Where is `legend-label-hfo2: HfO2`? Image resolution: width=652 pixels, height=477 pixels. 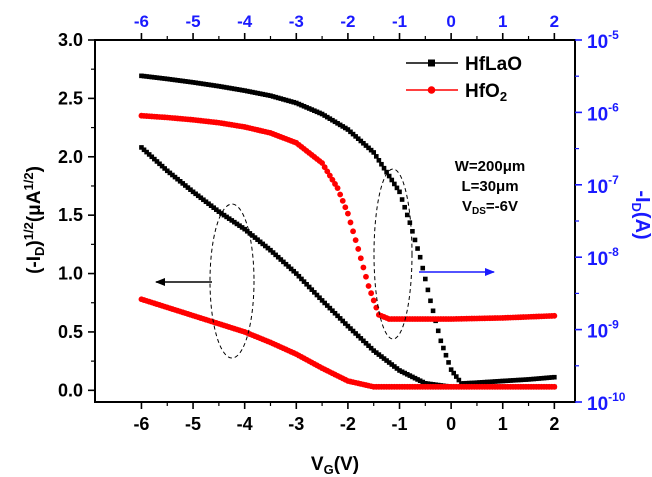 legend-label-hfo2: HfO2 is located at coordinates (486, 92).